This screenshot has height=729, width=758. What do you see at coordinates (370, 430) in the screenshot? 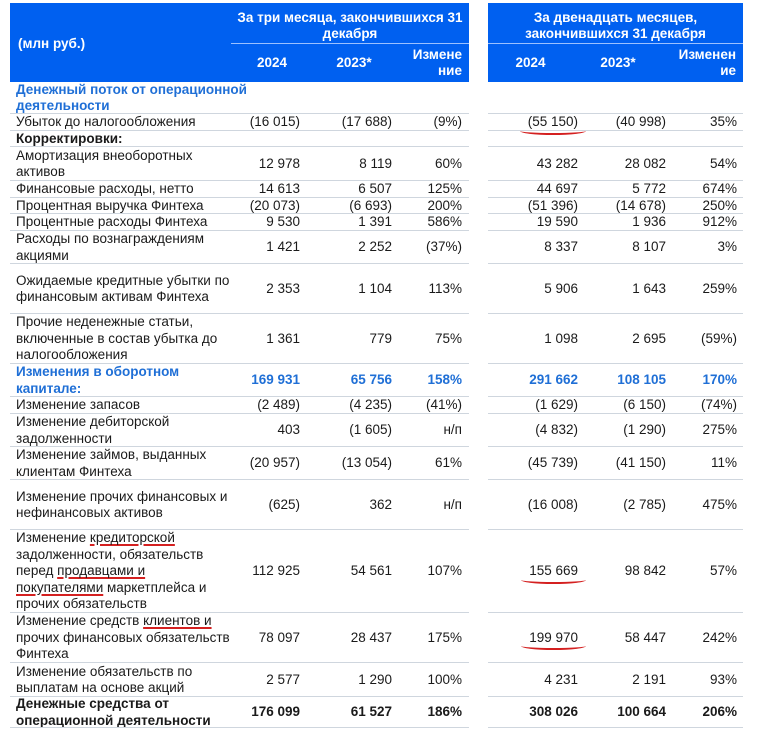
I see `value-3m-2023: (1 605)` at bounding box center [370, 430].